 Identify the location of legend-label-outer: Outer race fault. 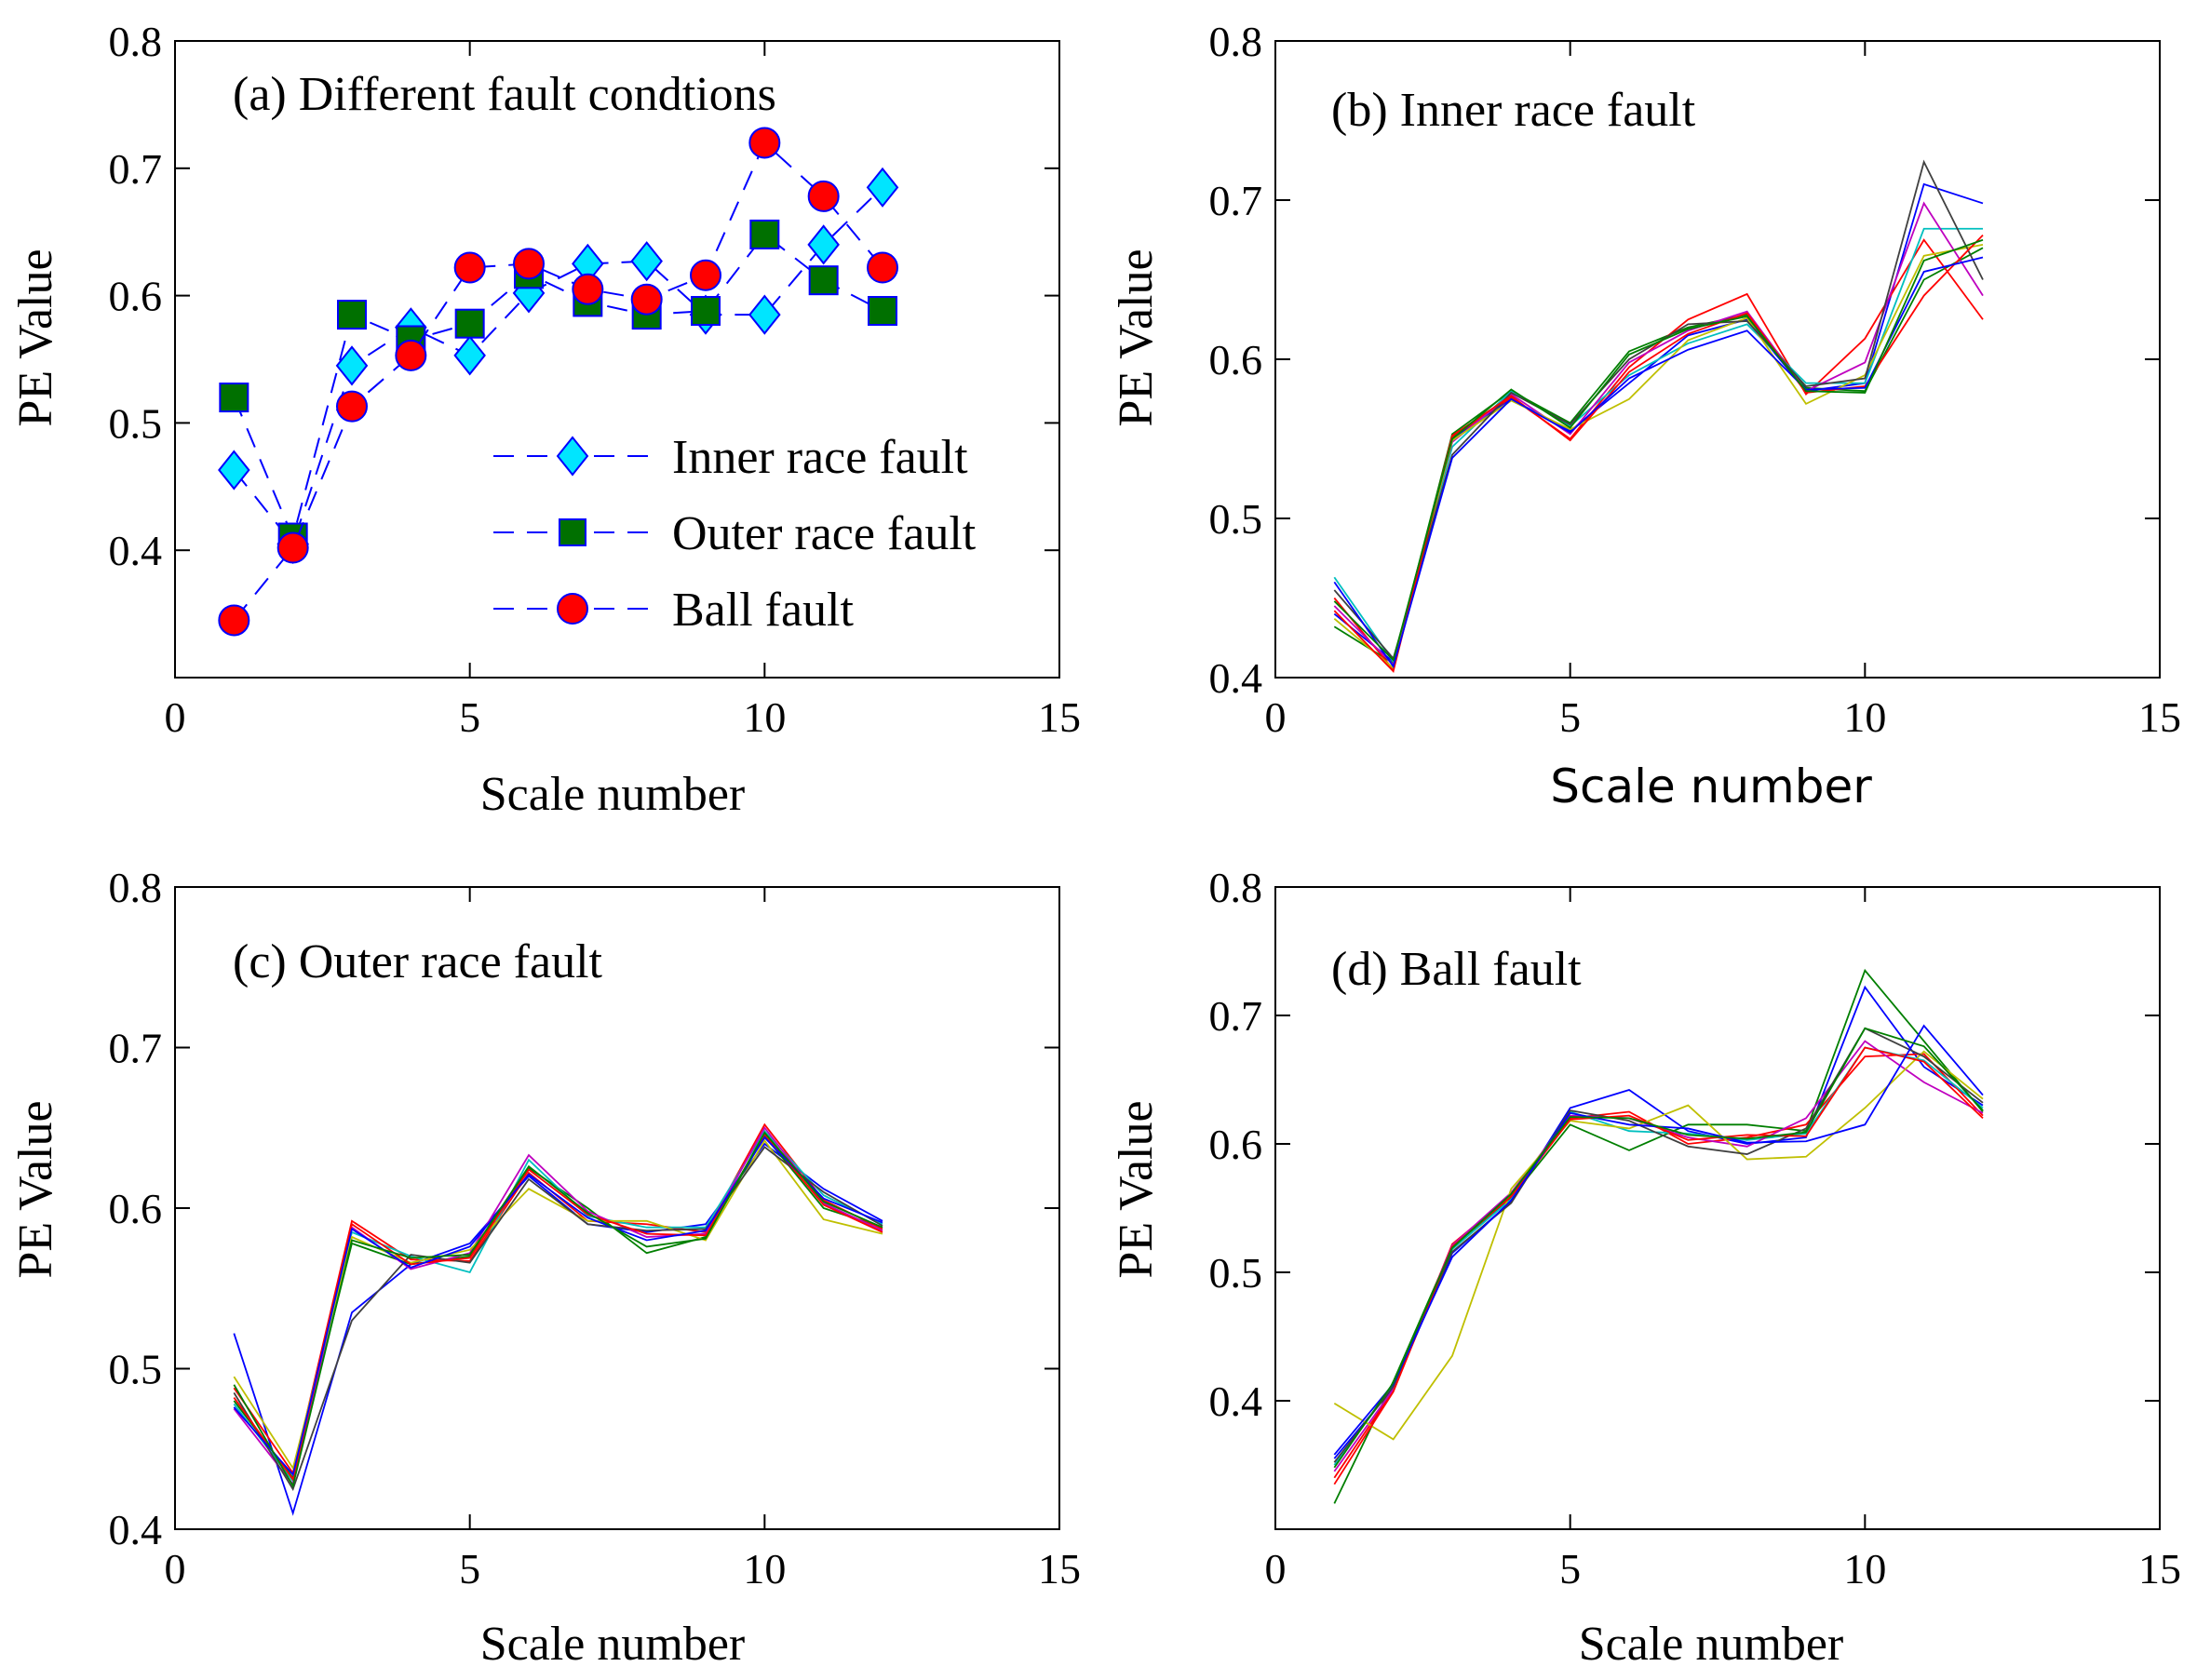
(825, 533).